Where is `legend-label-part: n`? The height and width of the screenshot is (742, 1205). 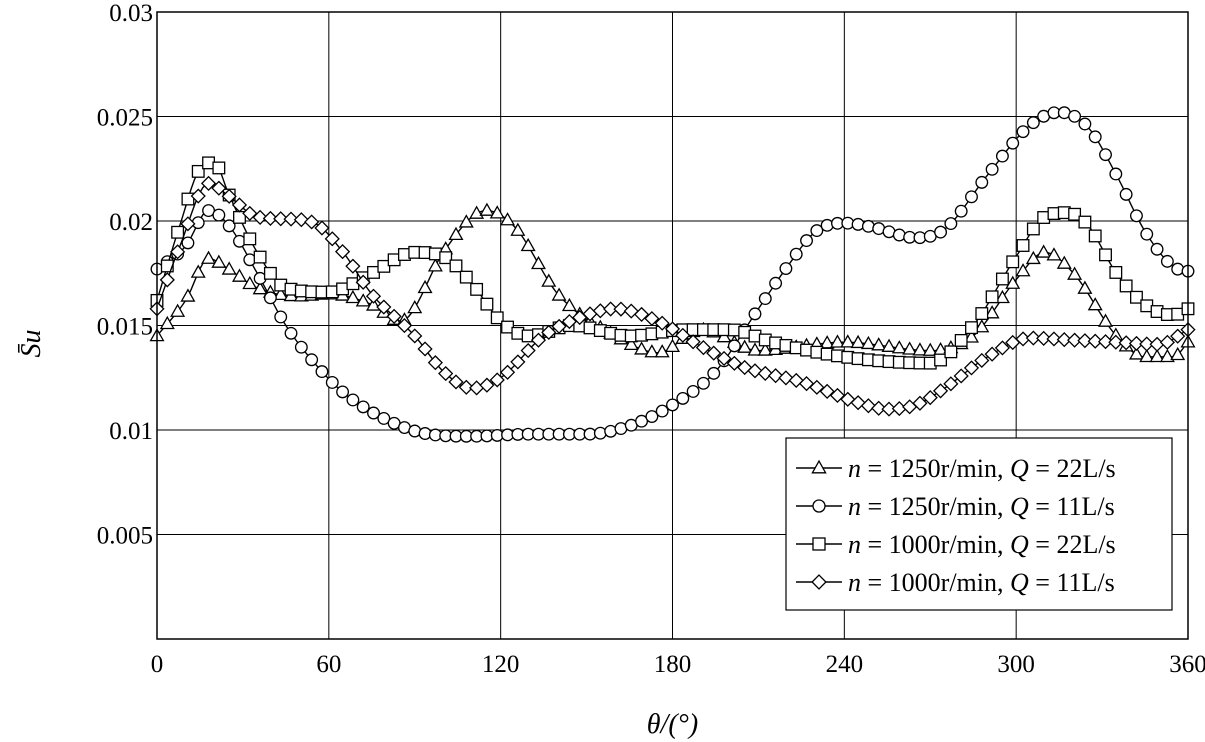
legend-label-part: n is located at coordinates (854, 582).